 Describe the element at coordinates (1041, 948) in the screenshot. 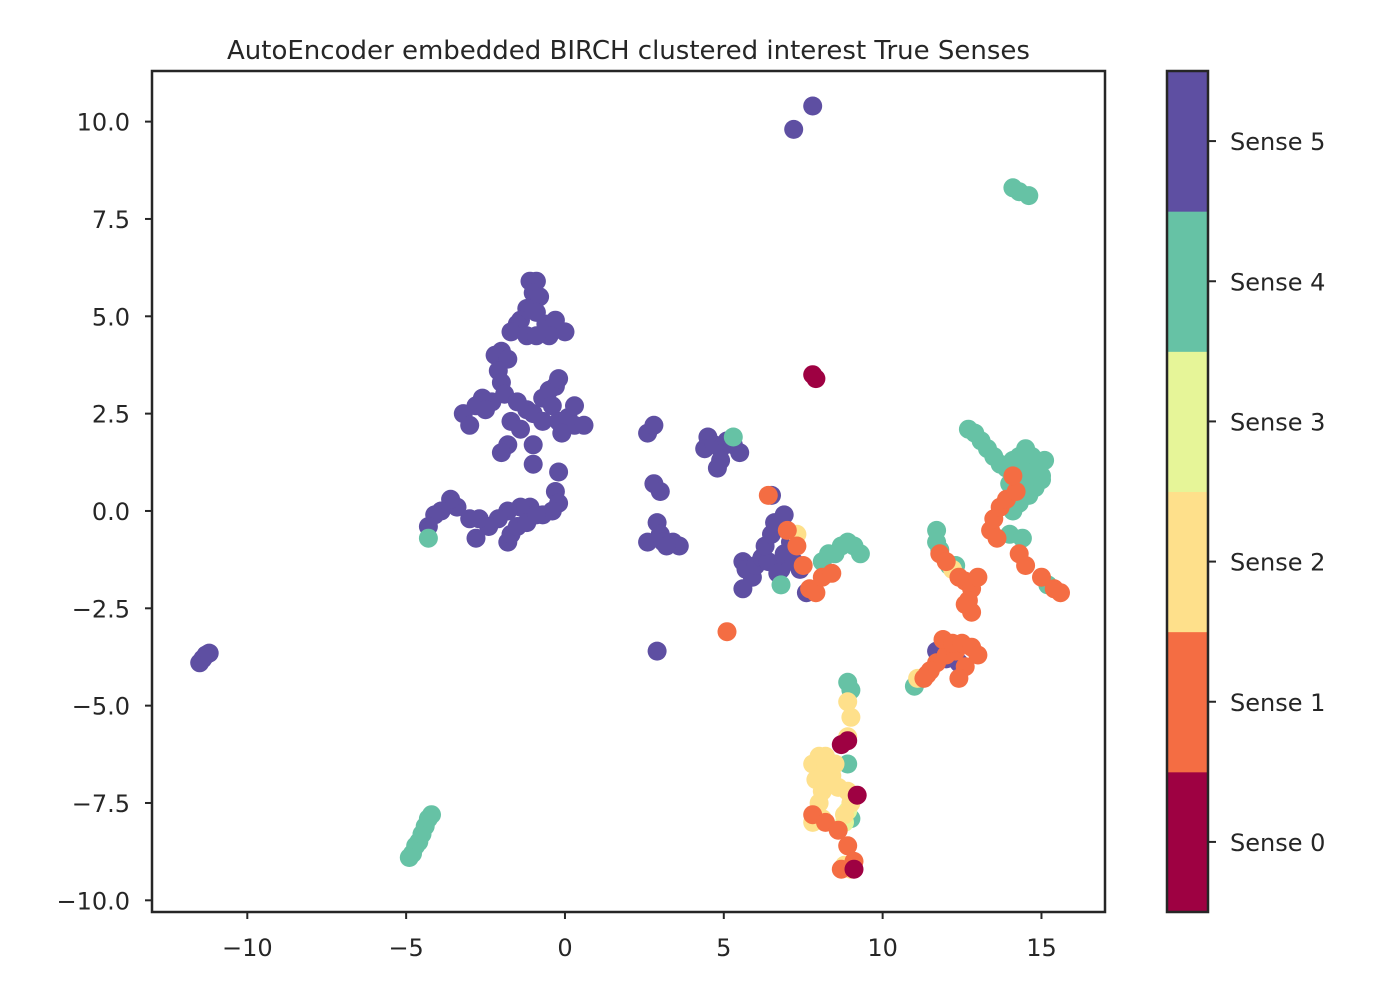

I see `x-tick-label: 15` at that location.